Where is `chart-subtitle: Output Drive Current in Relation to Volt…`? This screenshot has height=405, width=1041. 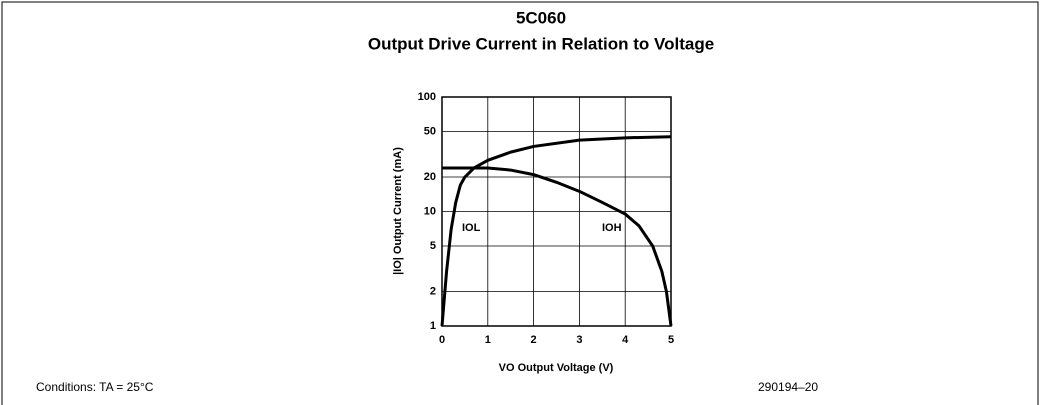 chart-subtitle: Output Drive Current in Relation to Volt… is located at coordinates (541, 43).